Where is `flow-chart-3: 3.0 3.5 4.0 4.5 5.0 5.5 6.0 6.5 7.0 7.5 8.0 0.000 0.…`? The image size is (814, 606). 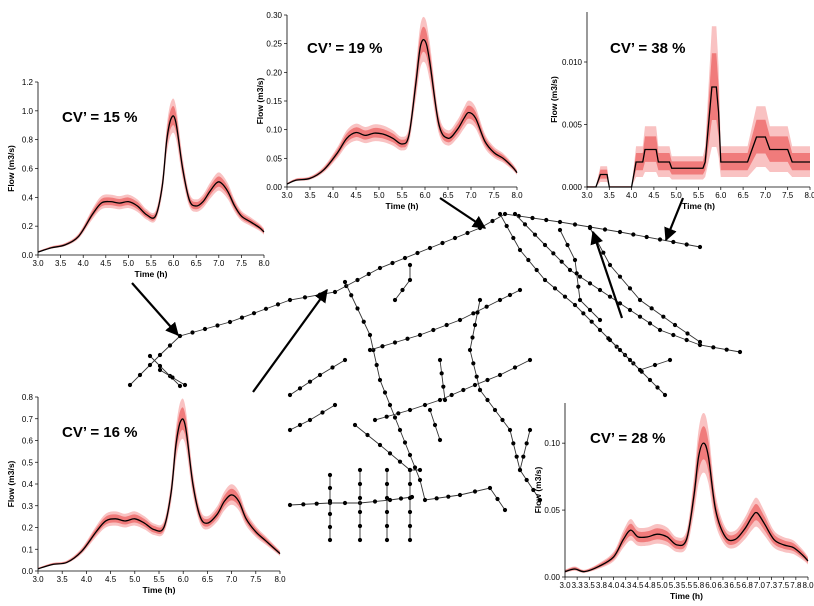 flow-chart-3: 3.0 3.5 4.0 4.5 5.0 5.5 6.0 6.5 7.0 7.5 8.0 0.000 0.… is located at coordinates (681, 111).